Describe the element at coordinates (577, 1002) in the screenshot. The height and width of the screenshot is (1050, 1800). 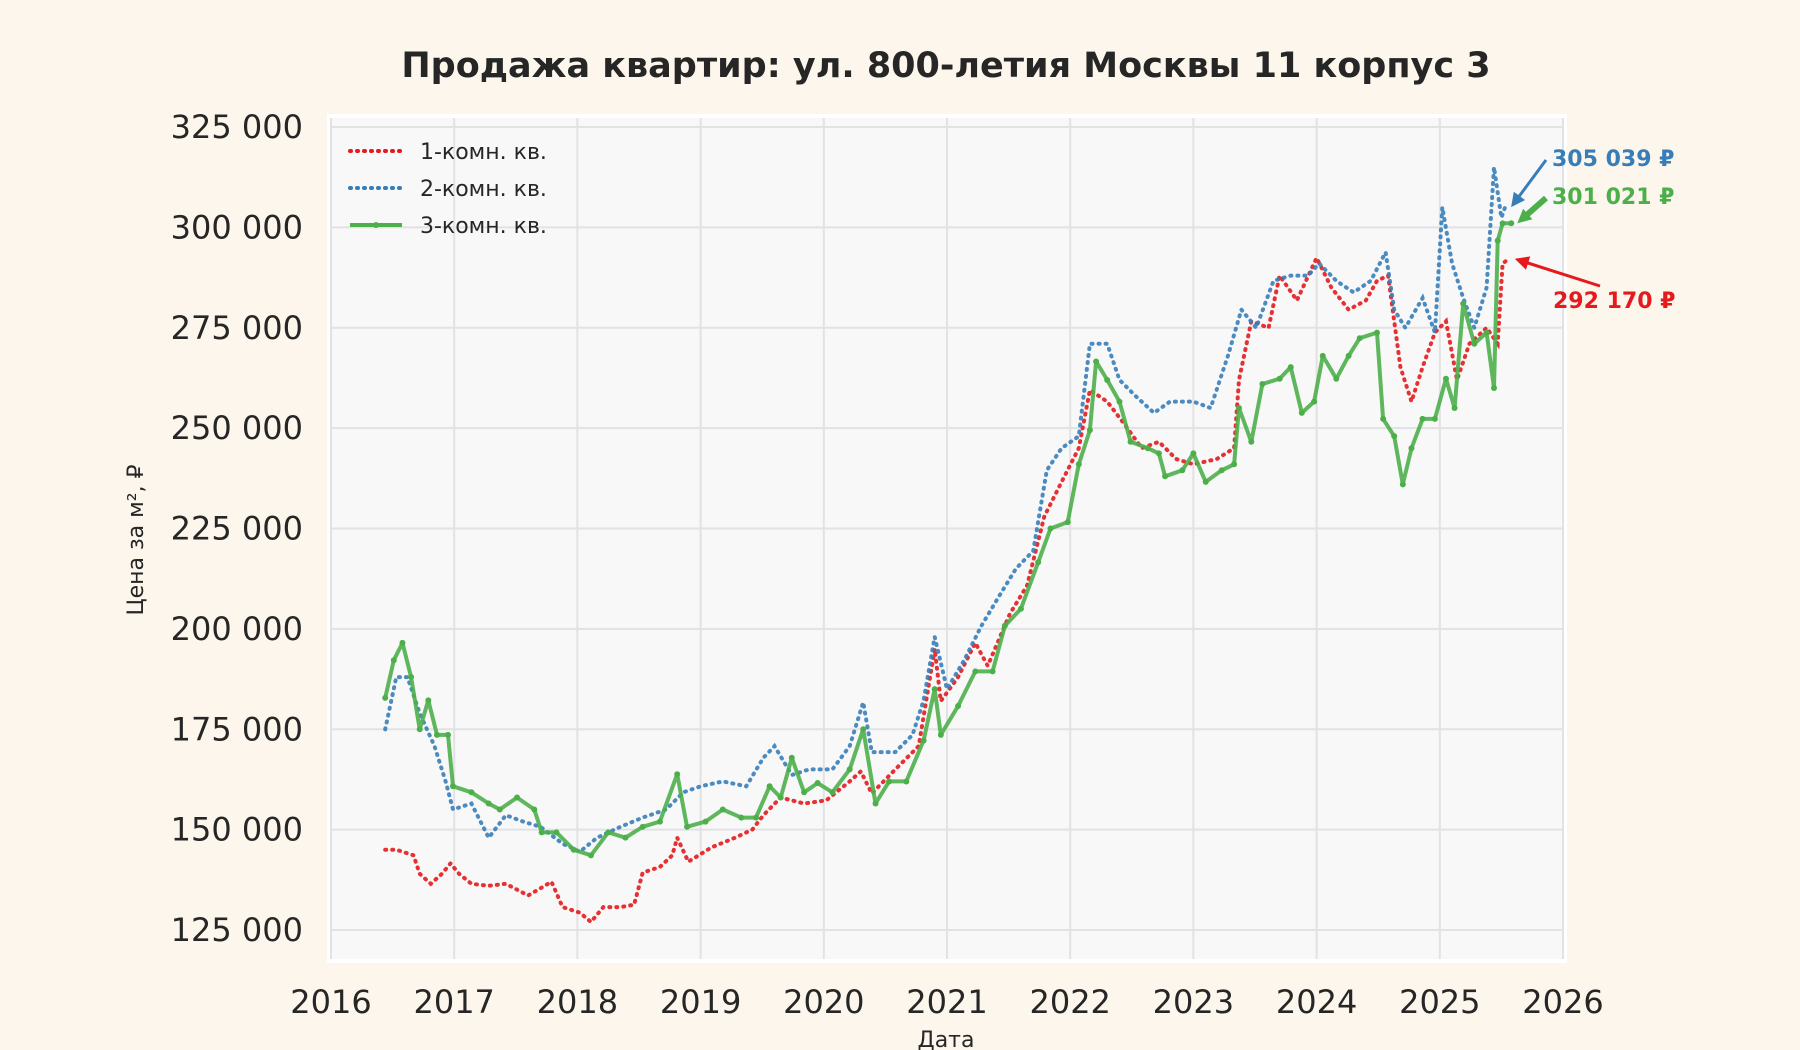
I see `x-tick-label: 2018` at that location.